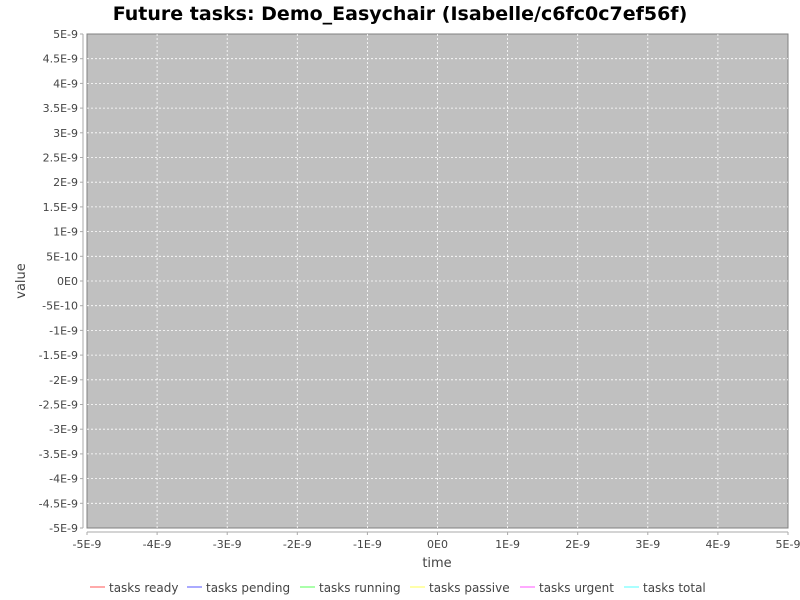 The height and width of the screenshot is (600, 800). What do you see at coordinates (65, 232) in the screenshot?
I see `y-tick-label: 1E-9` at bounding box center [65, 232].